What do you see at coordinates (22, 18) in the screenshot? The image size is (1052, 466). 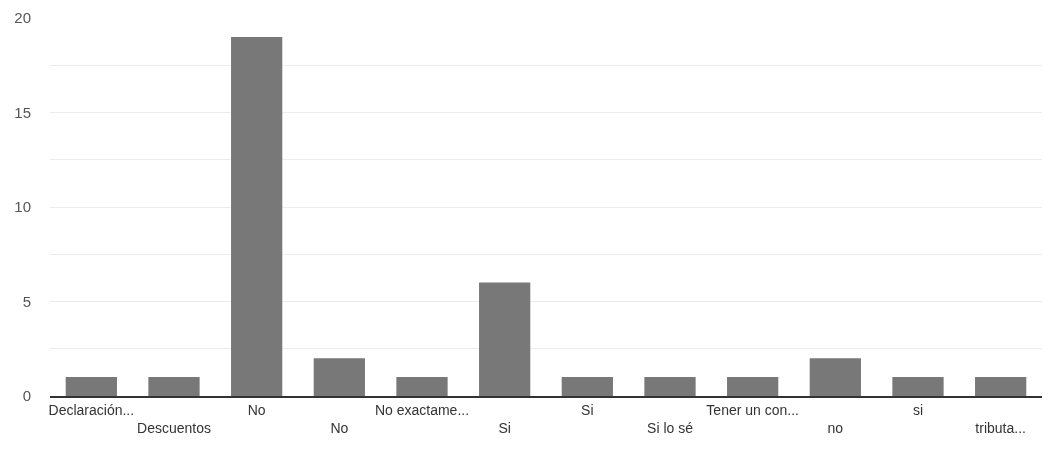 I see `y-tick-label: 20` at bounding box center [22, 18].